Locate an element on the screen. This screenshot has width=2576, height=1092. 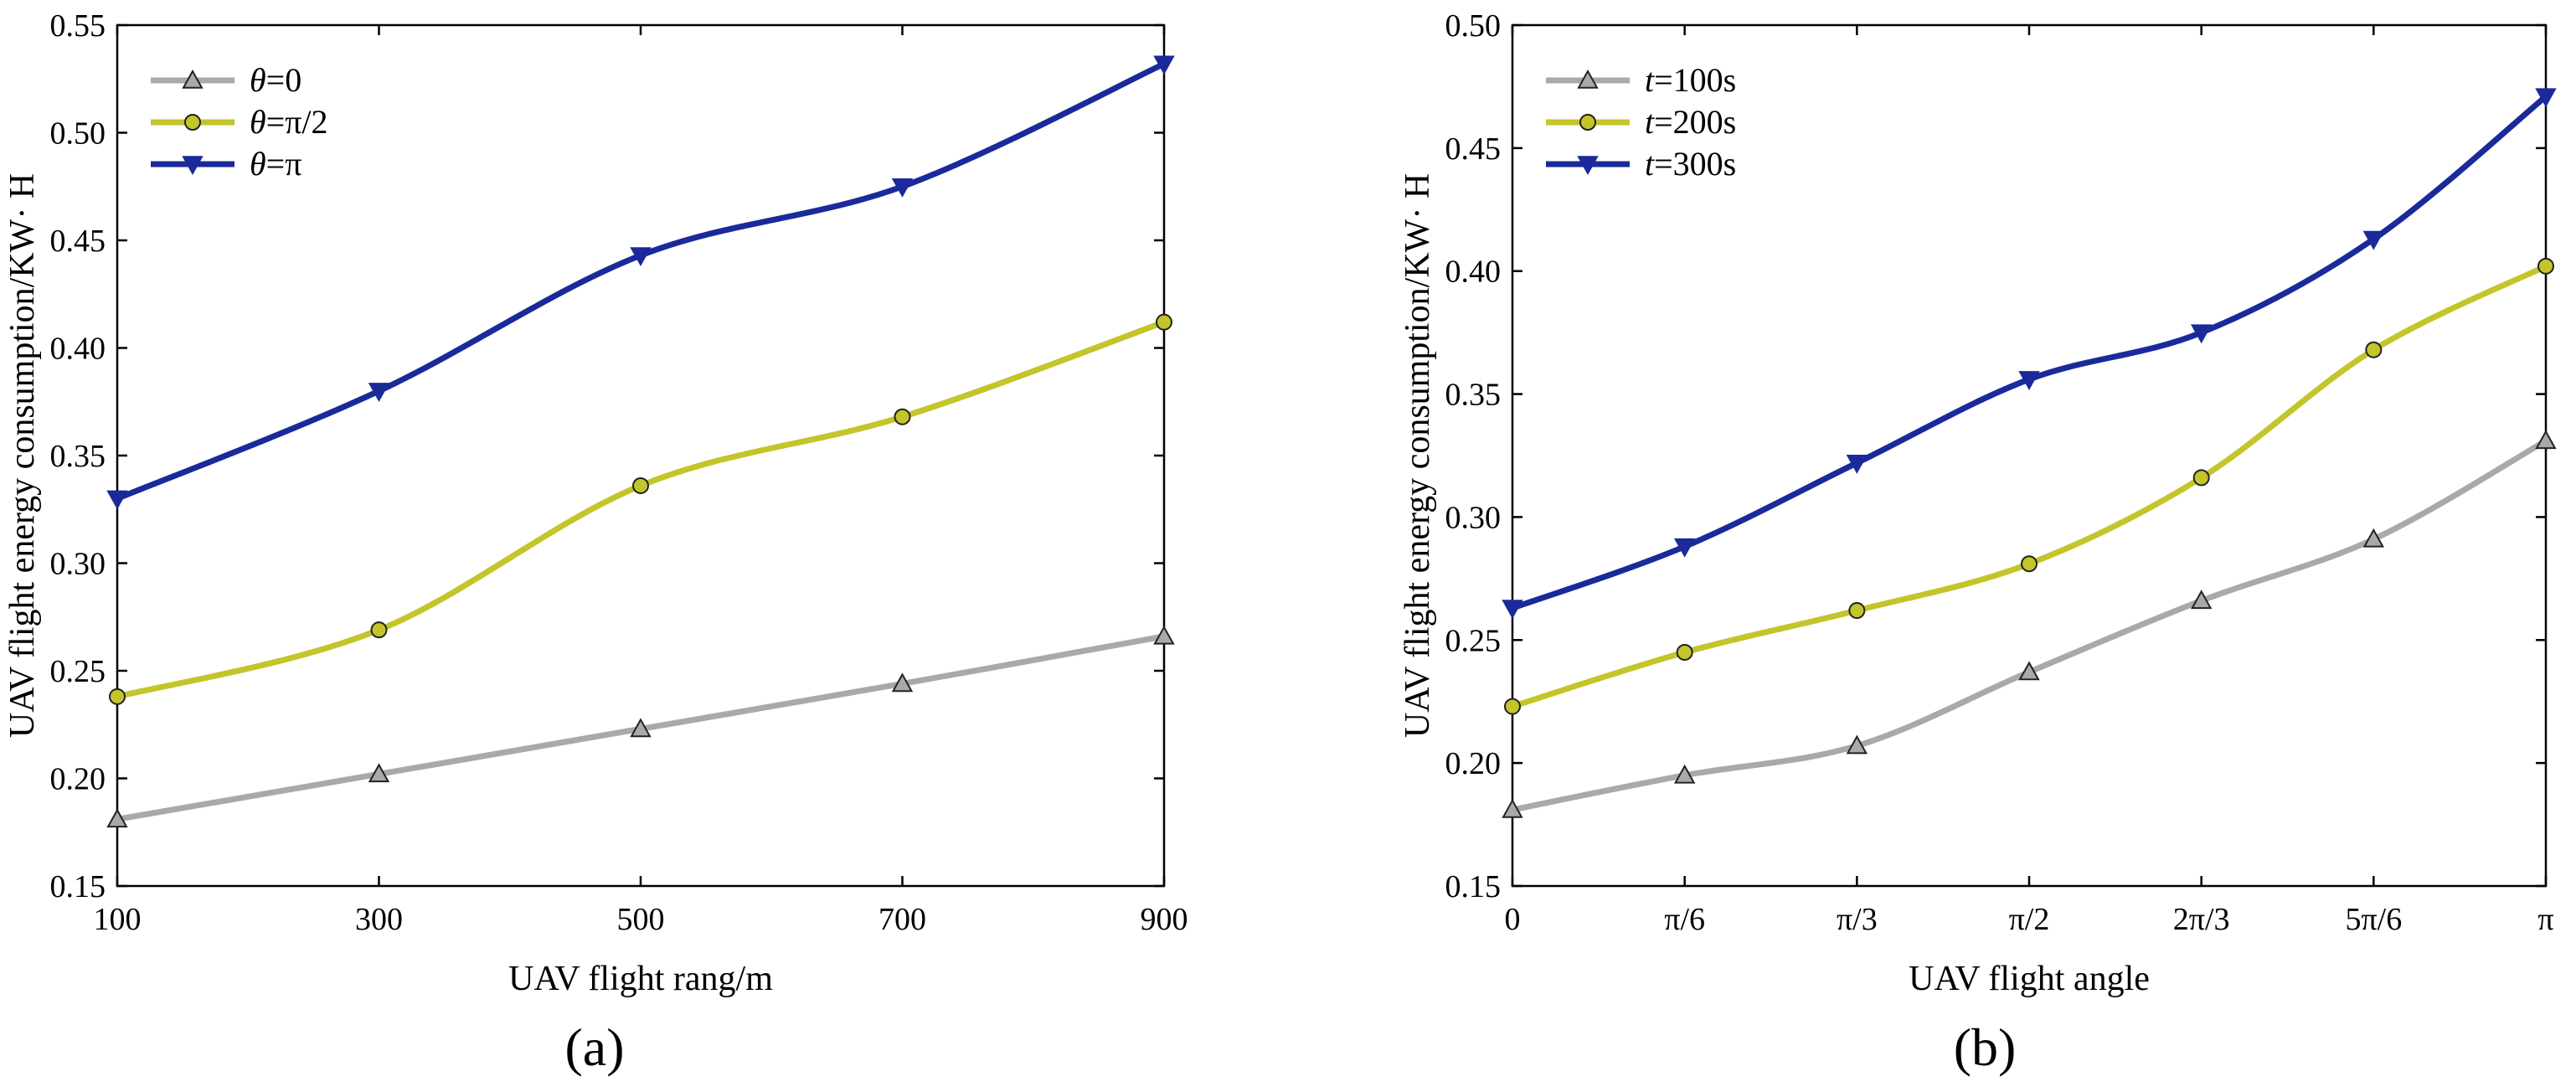
panel-label: (a) is located at coordinates (594, 1047).